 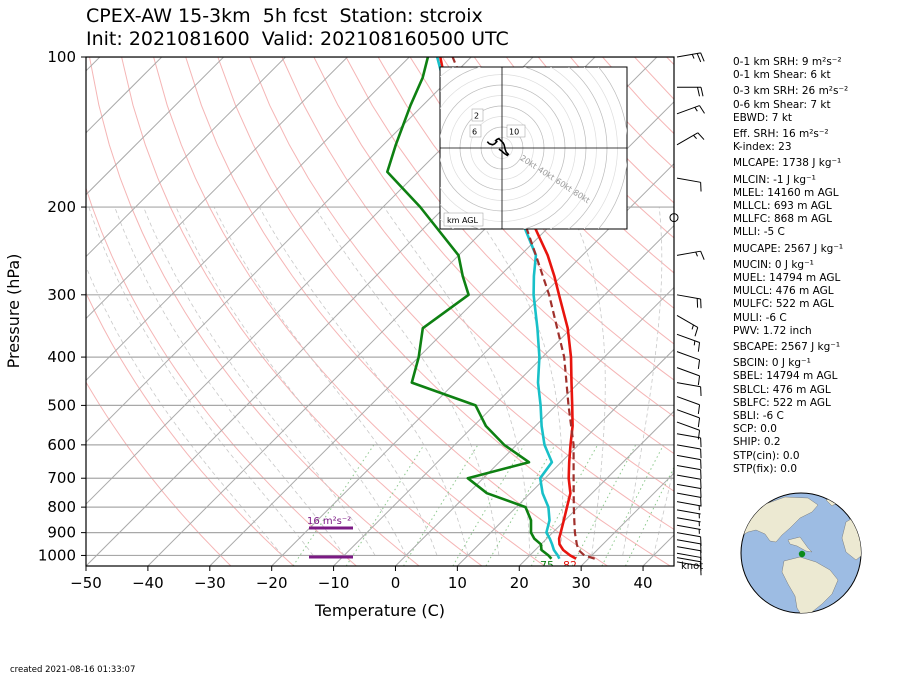 I want to click on hodograph-height-label: 2, so click(x=476, y=116).